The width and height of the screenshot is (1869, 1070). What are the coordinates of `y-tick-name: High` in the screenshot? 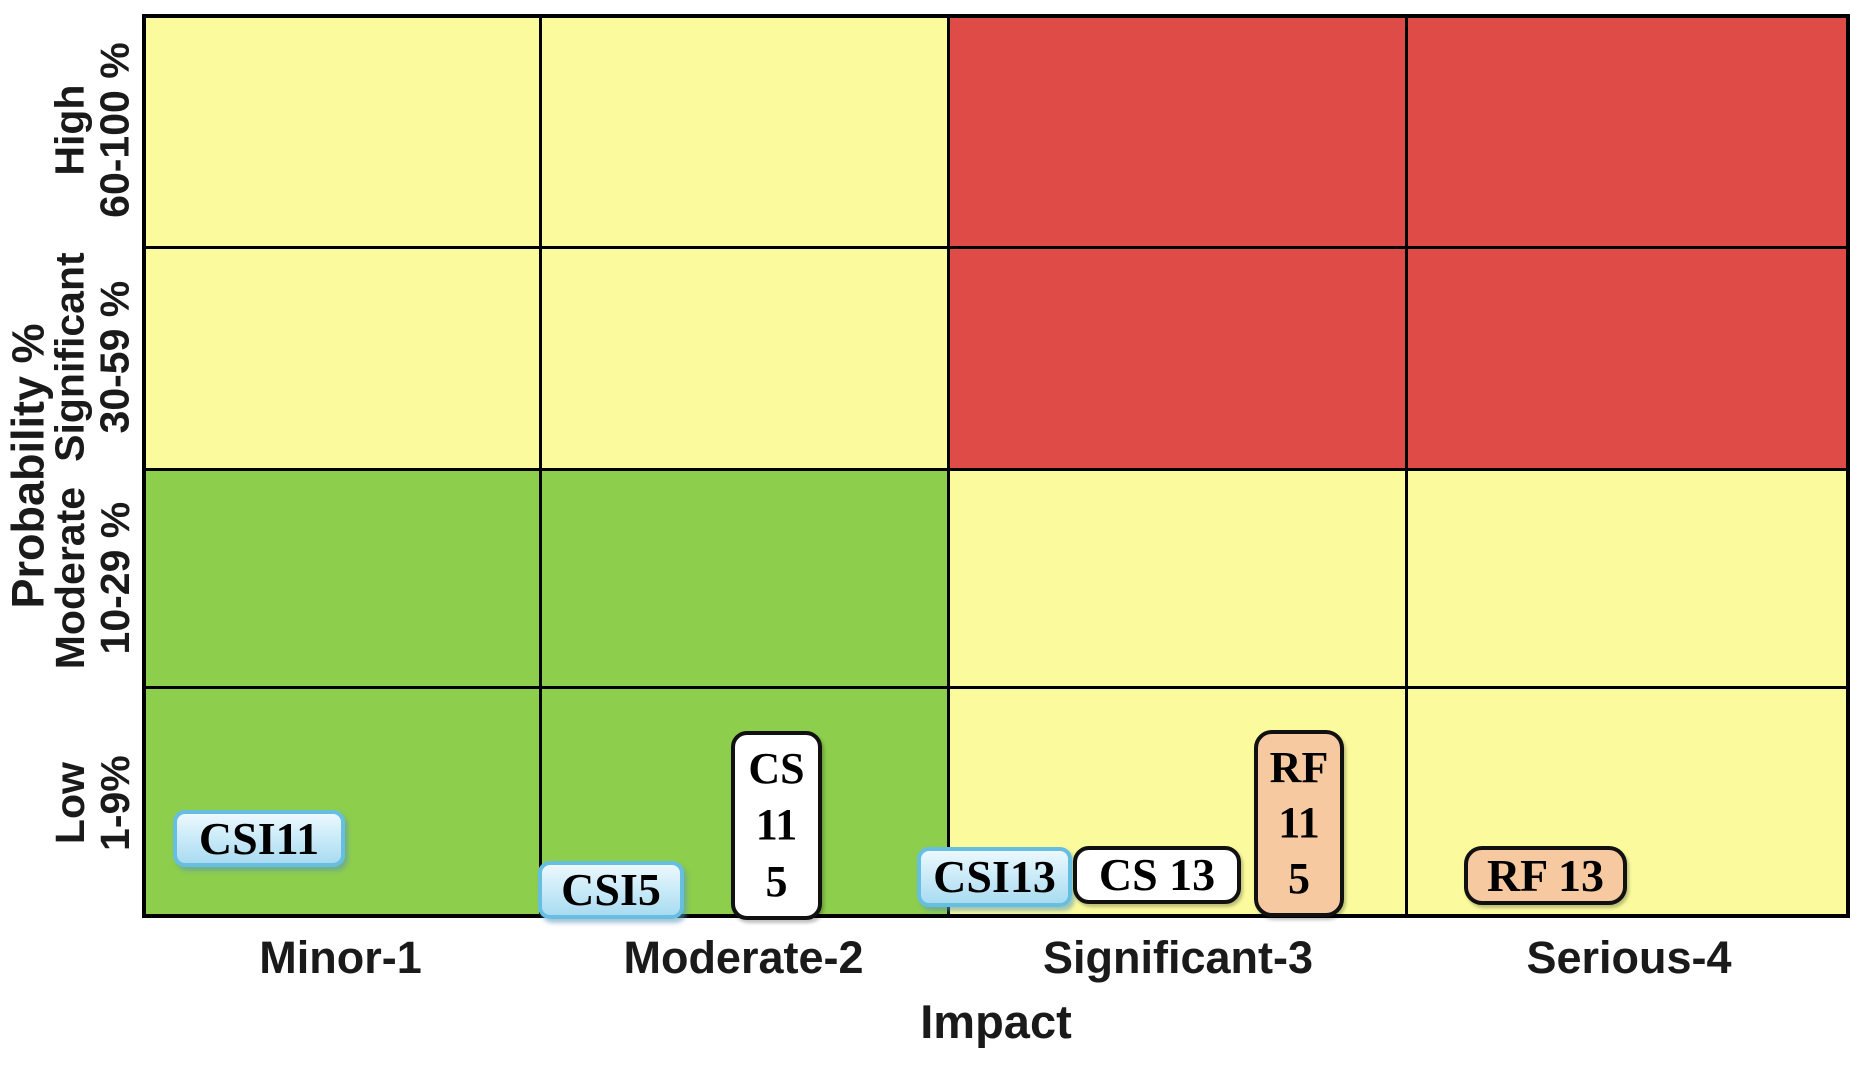 It's located at (69, 130).